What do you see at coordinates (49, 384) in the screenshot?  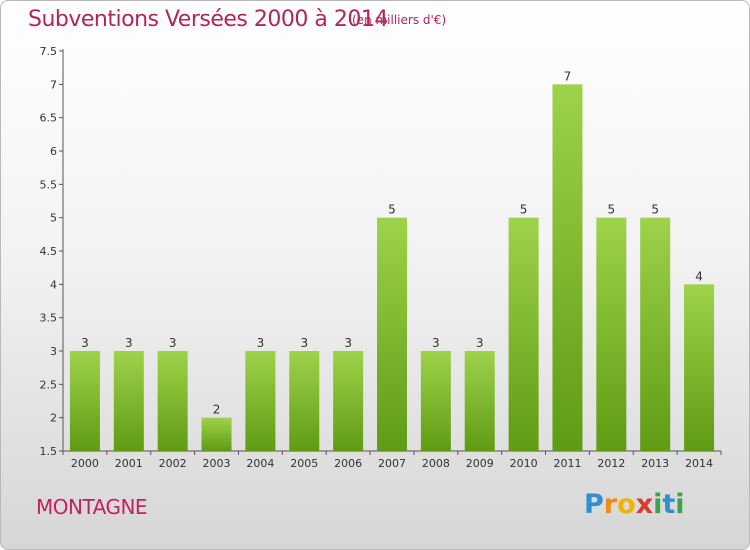 I see `y-tick-label: 2.5` at bounding box center [49, 384].